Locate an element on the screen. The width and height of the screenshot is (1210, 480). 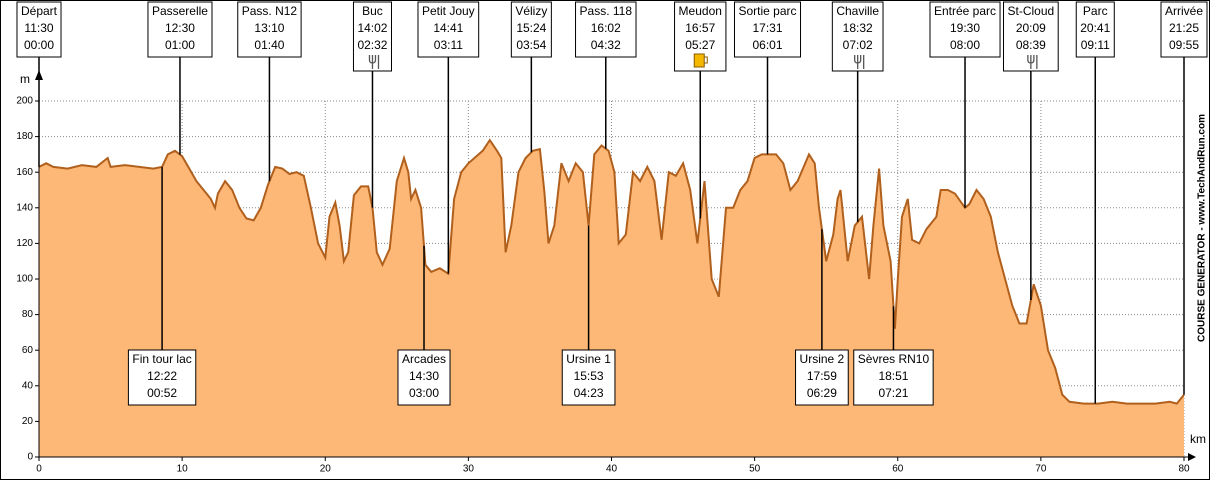
waypoint-elapsed: 09:11 is located at coordinates (1095, 45).